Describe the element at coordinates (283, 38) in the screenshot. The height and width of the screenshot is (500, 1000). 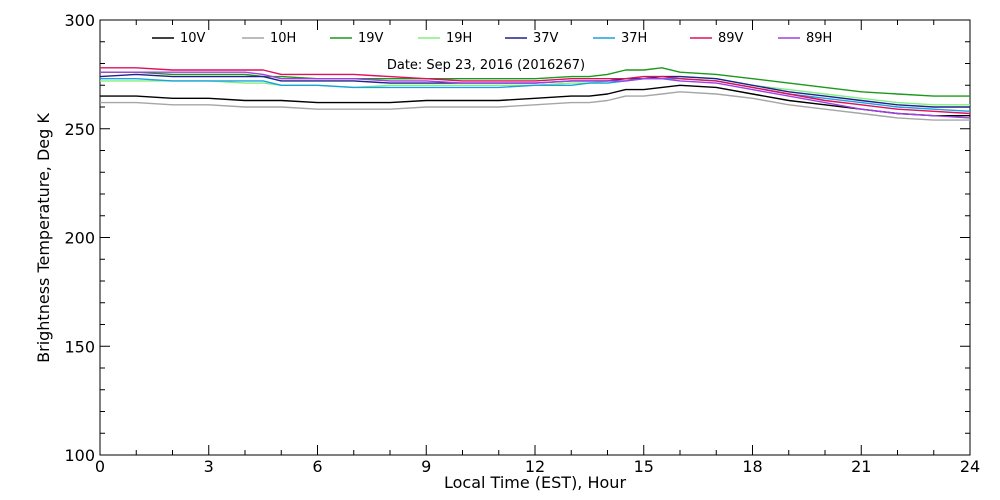
I see `legend-label-10h: 10H` at that location.